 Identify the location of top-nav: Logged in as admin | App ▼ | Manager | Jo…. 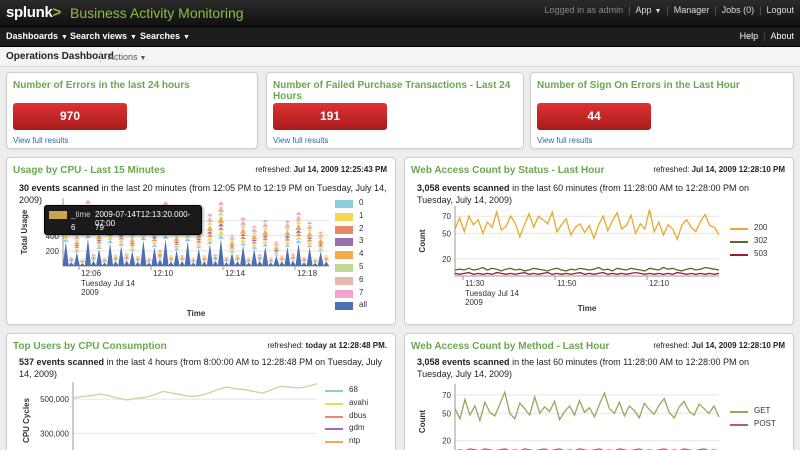
(669, 10).